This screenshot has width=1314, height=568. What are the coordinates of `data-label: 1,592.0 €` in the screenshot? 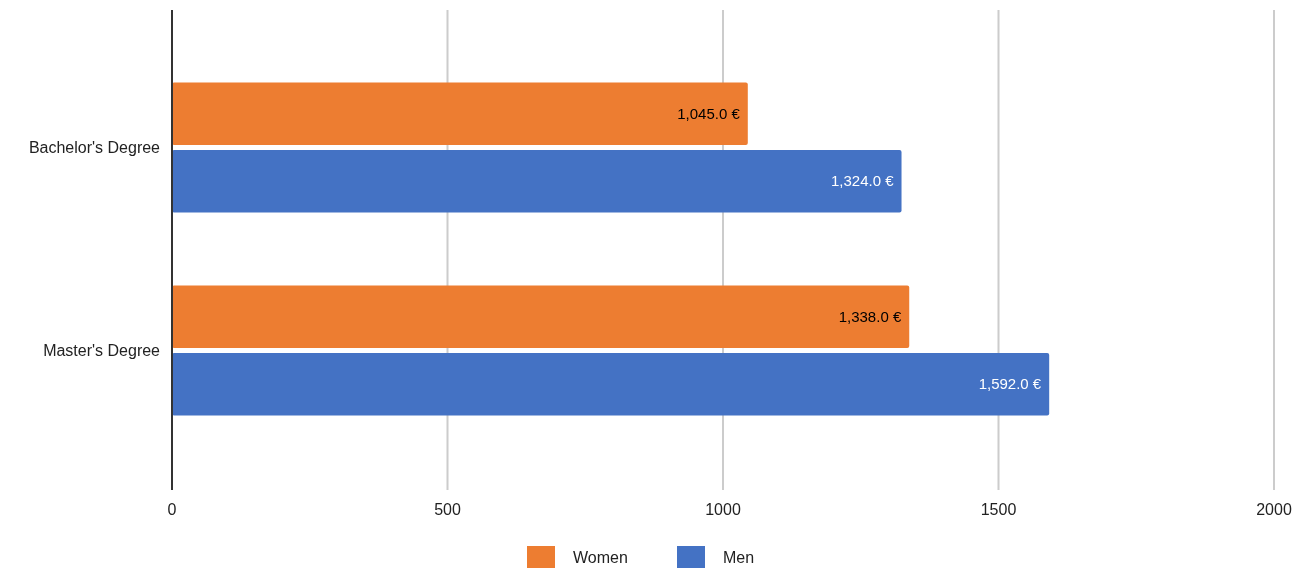 It's located at (1010, 384).